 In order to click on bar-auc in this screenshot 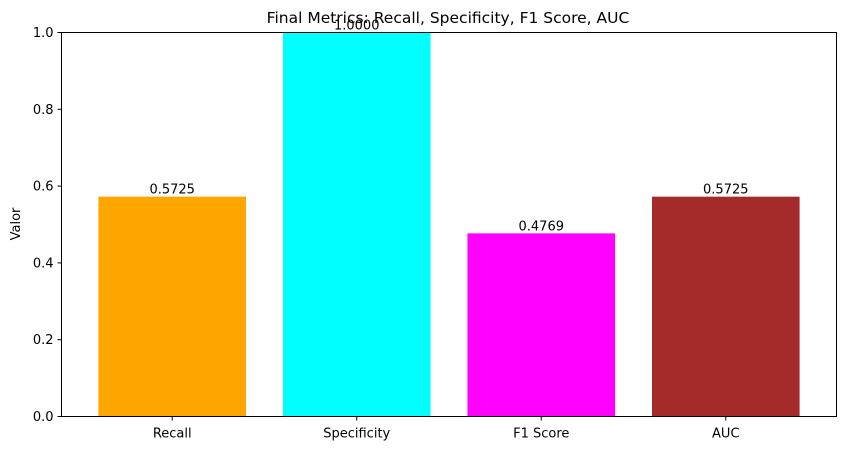, I will do `click(725, 306)`.